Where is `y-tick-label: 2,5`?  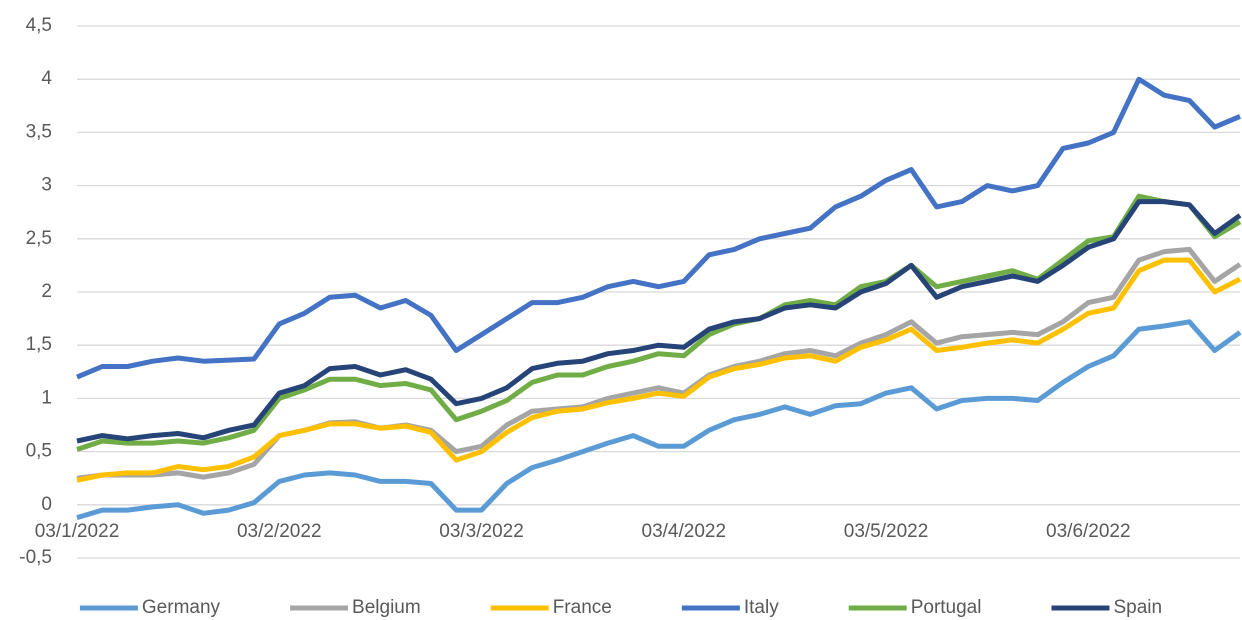 y-tick-label: 2,5 is located at coordinates (39, 238).